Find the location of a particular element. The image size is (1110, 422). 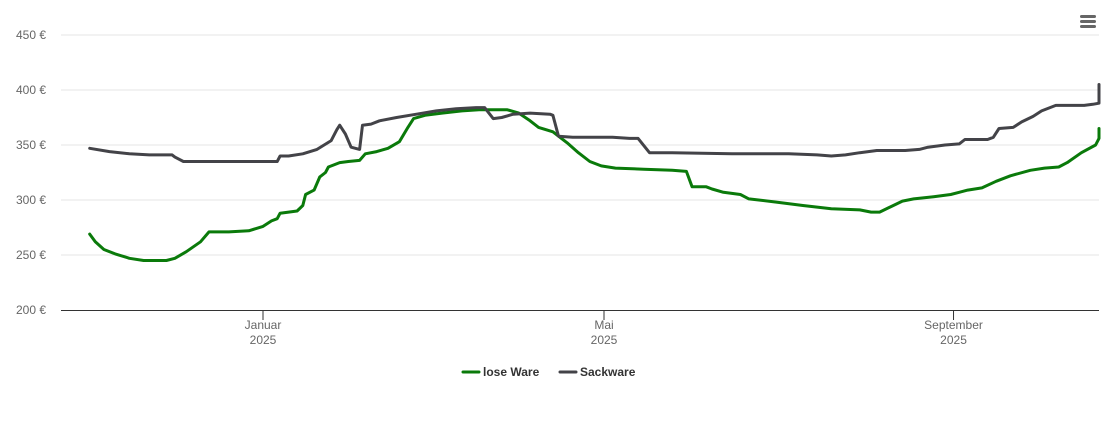

y-tick-label: 300 € is located at coordinates (31, 200).